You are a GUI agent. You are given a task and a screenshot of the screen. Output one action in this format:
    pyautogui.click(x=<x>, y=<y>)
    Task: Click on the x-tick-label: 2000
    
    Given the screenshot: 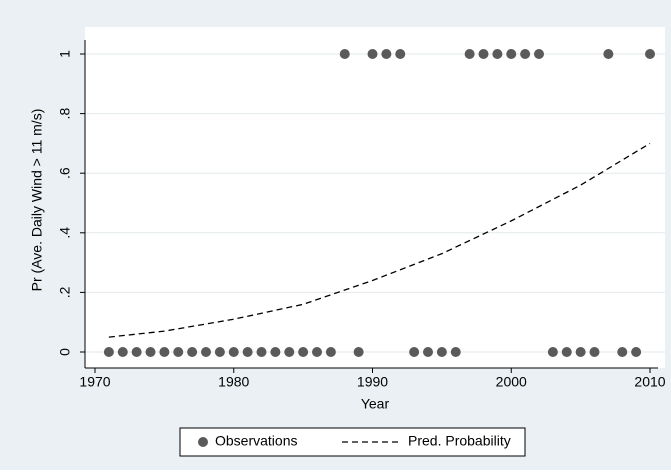 What is the action you would take?
    pyautogui.click(x=511, y=382)
    